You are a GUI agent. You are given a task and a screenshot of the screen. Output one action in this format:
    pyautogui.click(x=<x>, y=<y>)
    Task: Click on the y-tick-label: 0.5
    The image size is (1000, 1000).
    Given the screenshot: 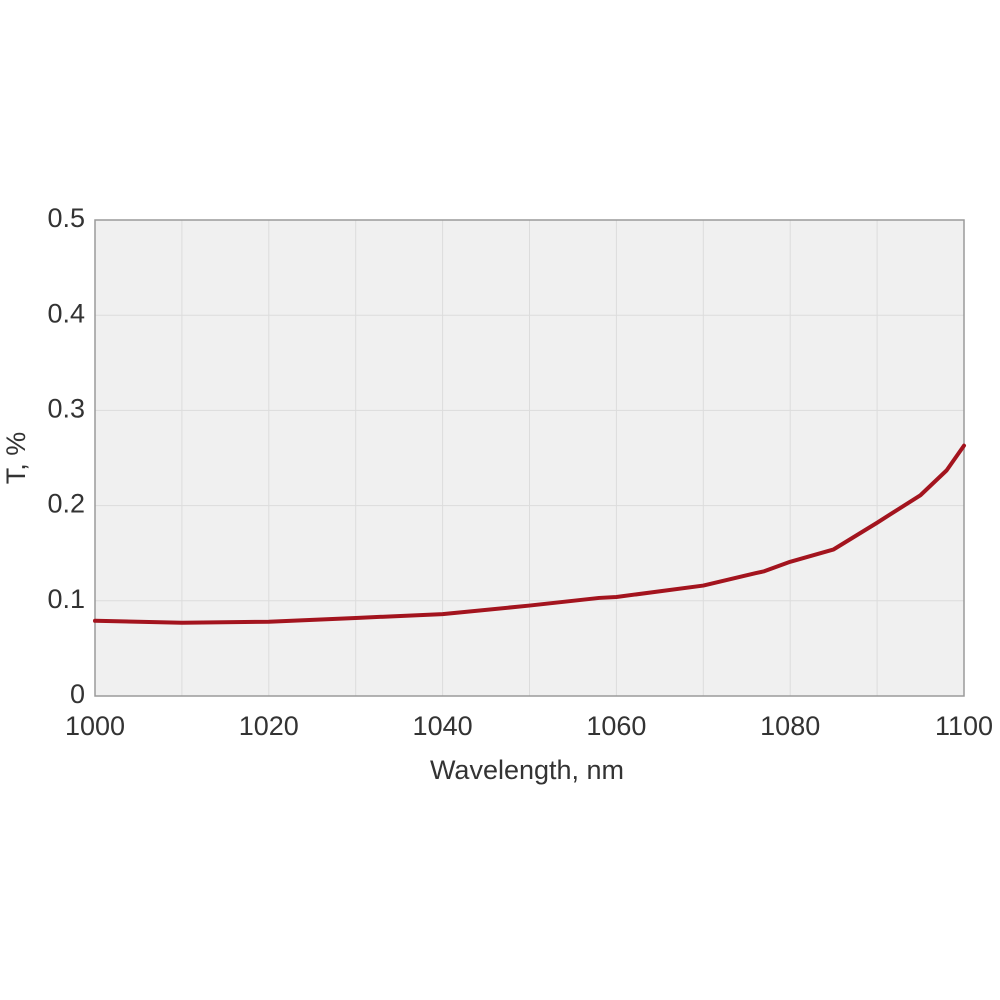 What is the action you would take?
    pyautogui.click(x=66, y=218)
    